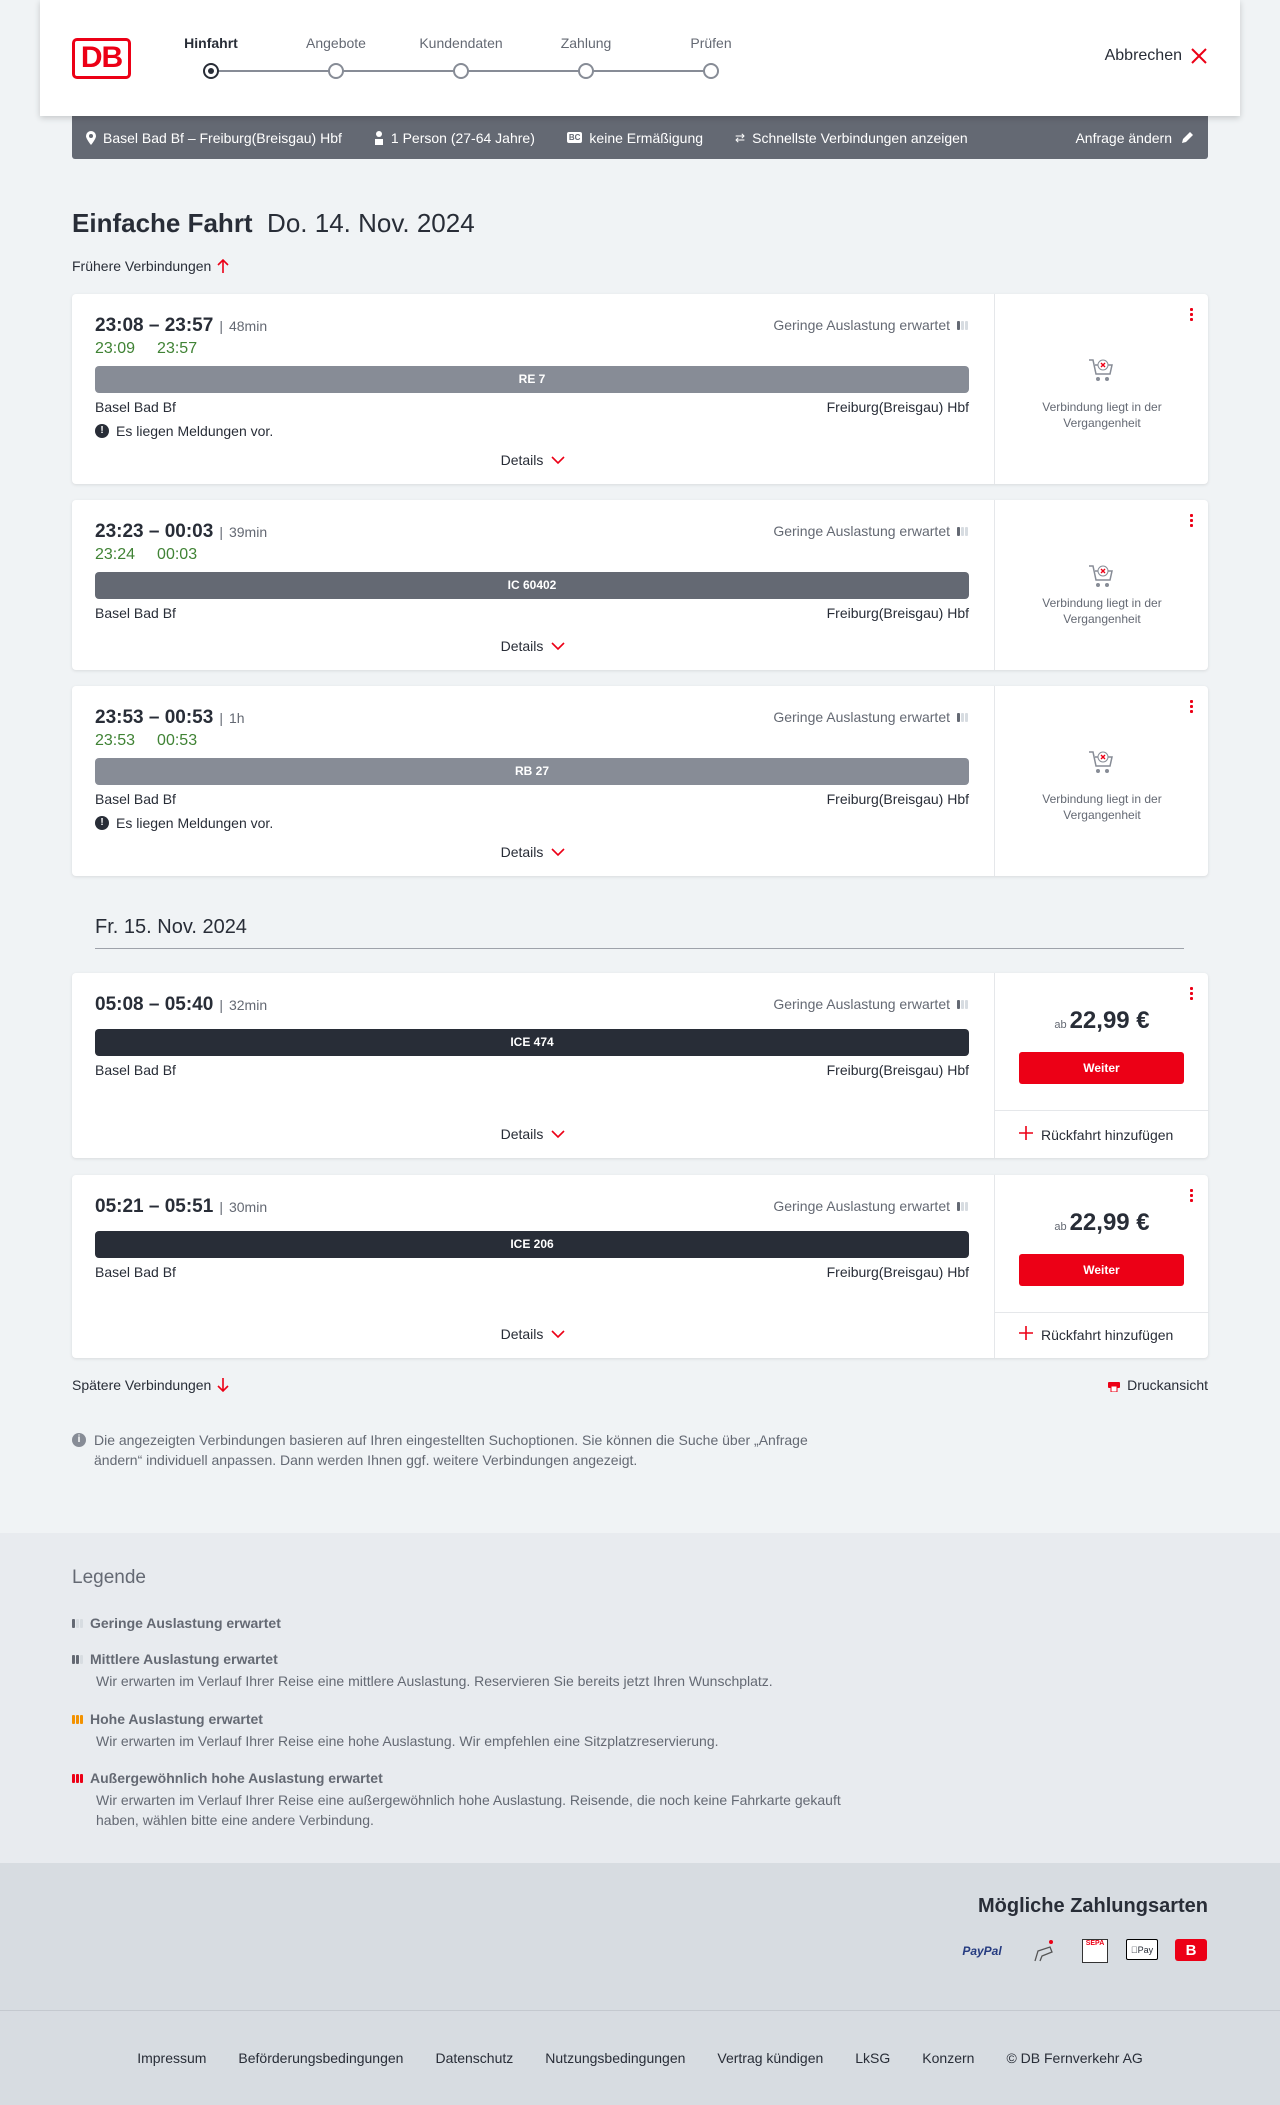 This screenshot has width=1280, height=2105. Describe the element at coordinates (639, 948) in the screenshot. I see `divider` at that location.